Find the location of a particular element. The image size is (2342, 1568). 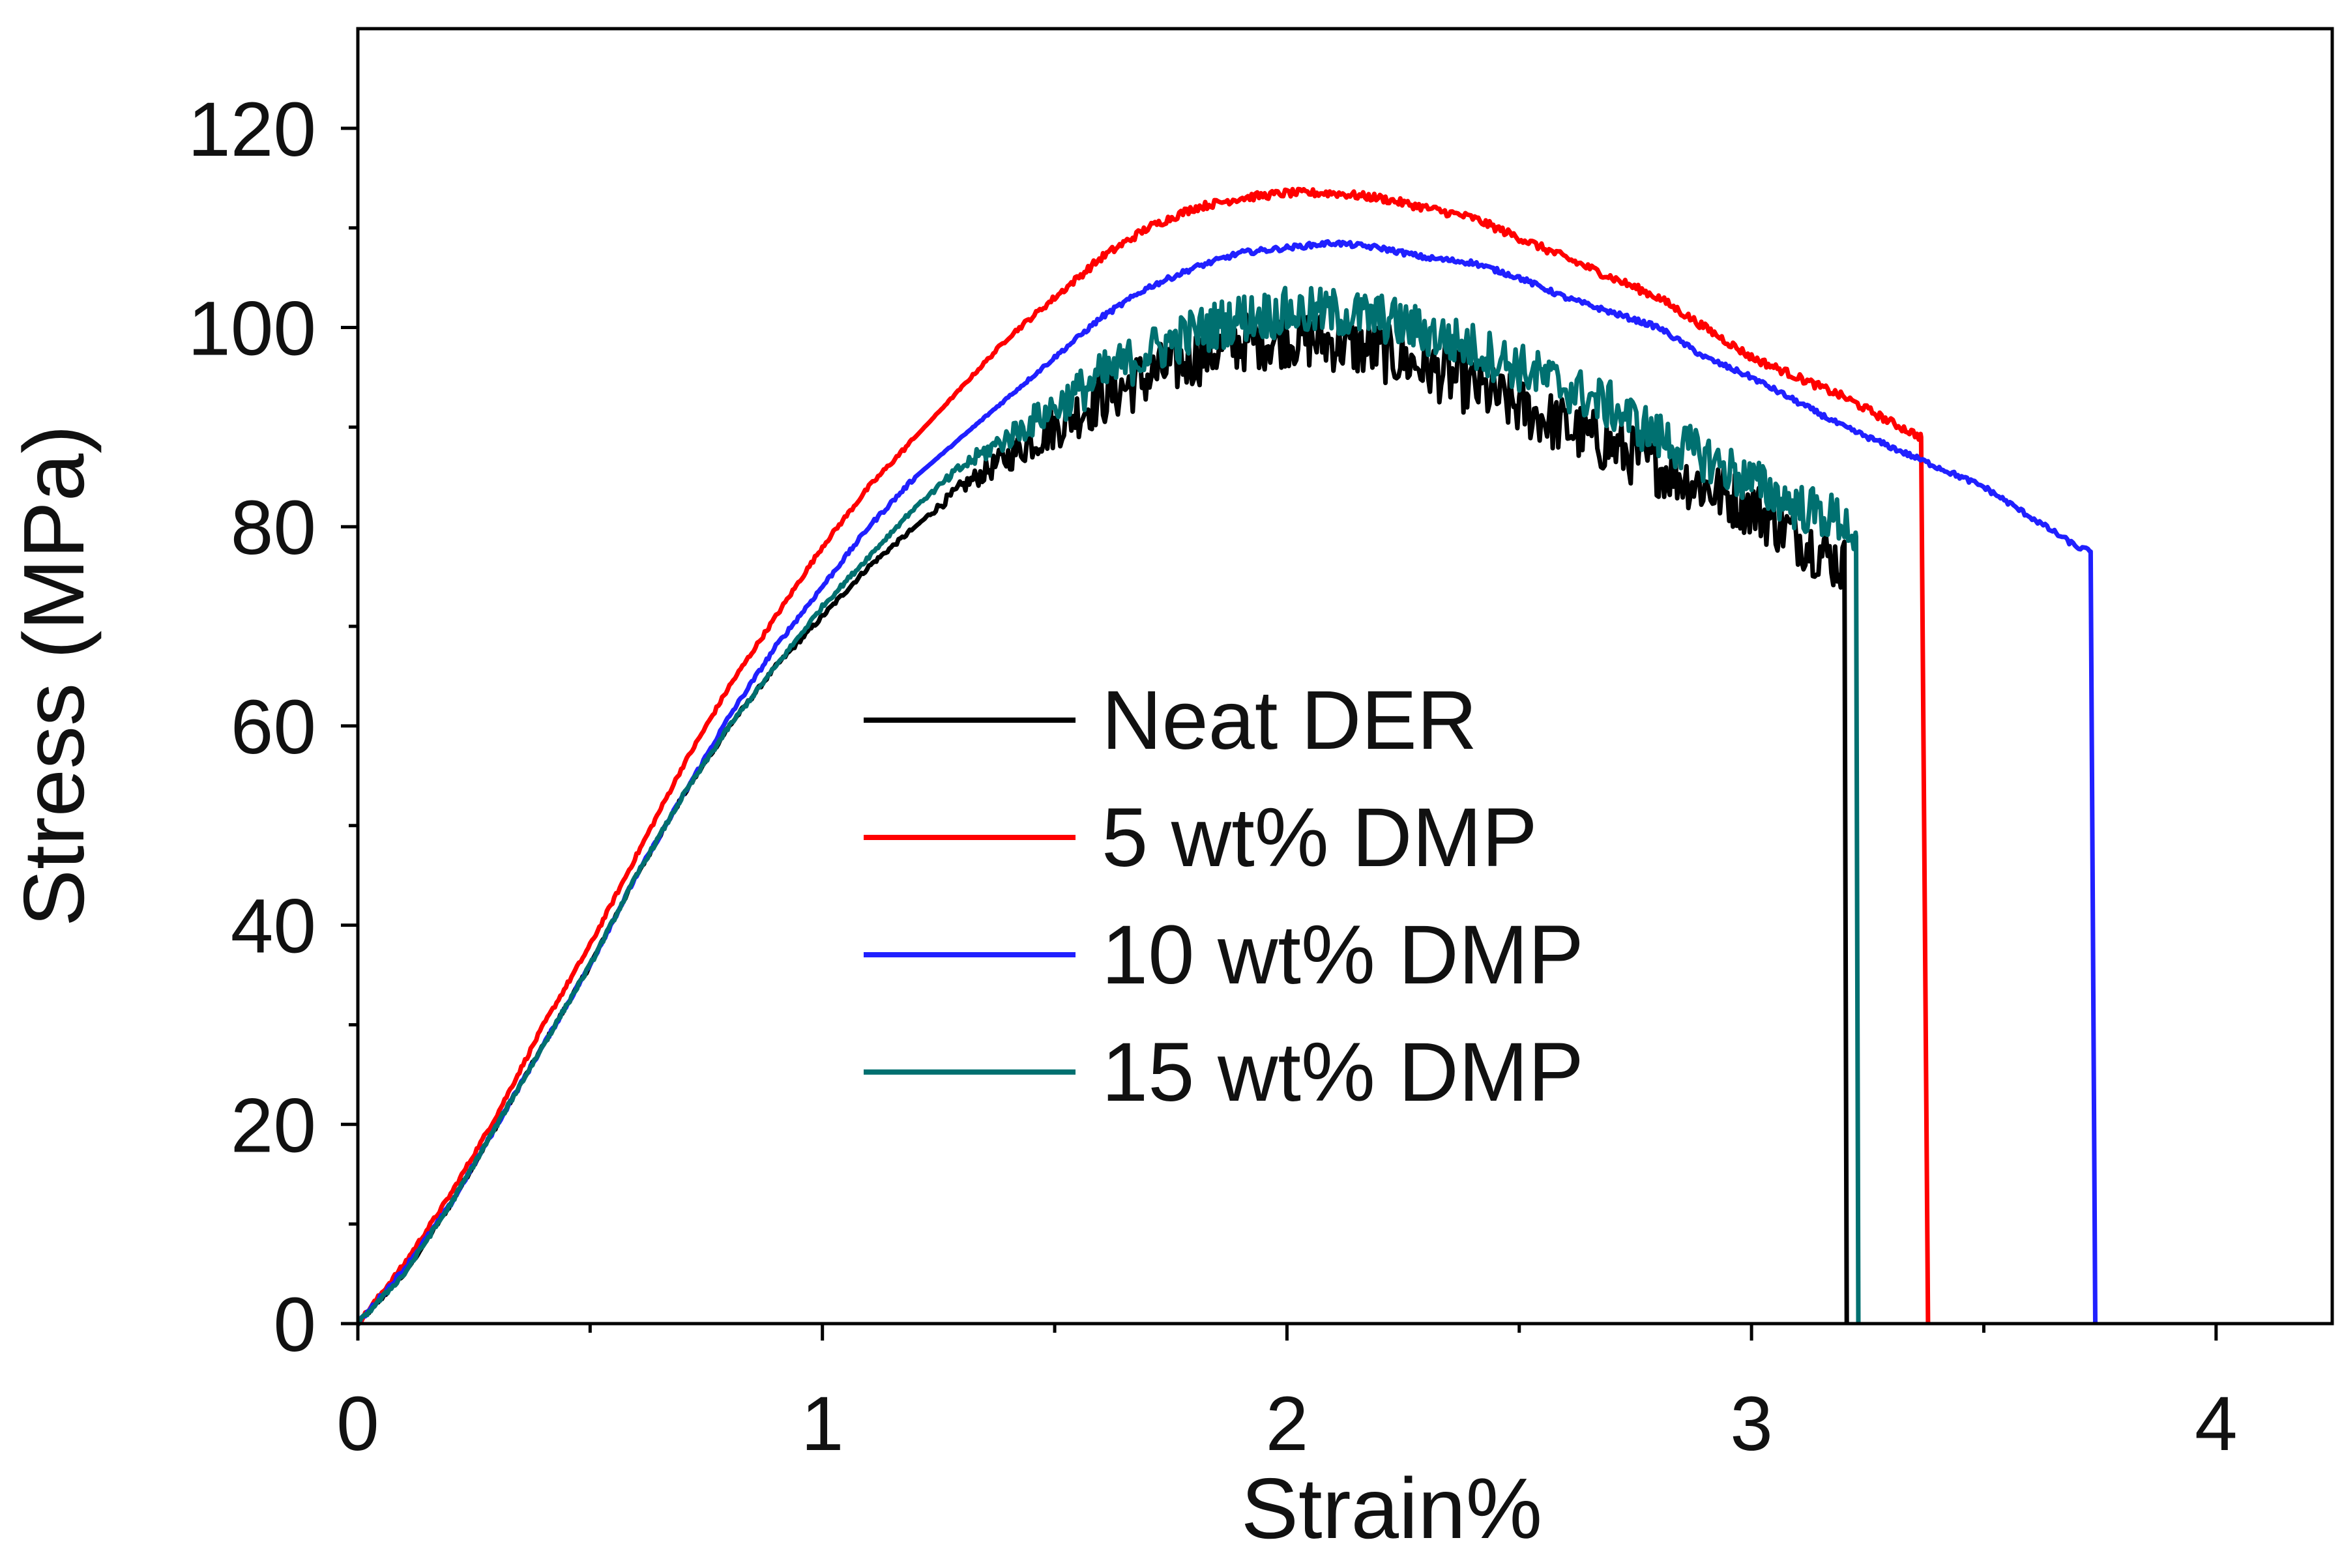

x-axis-title: Strain% is located at coordinates (1391, 1508).